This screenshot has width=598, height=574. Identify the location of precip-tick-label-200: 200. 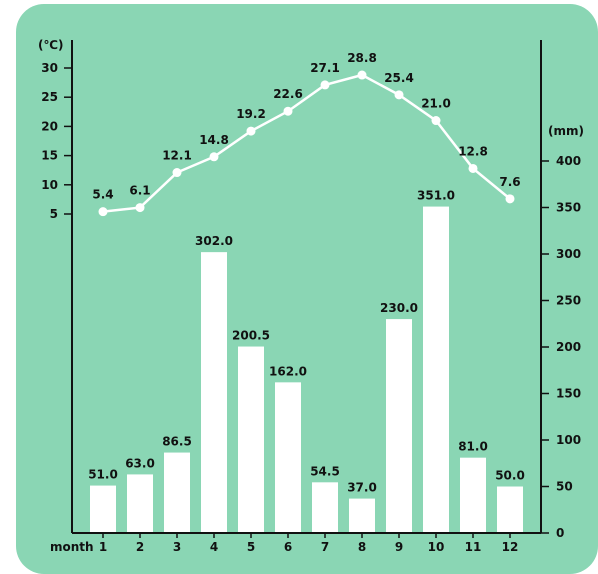
(568, 347).